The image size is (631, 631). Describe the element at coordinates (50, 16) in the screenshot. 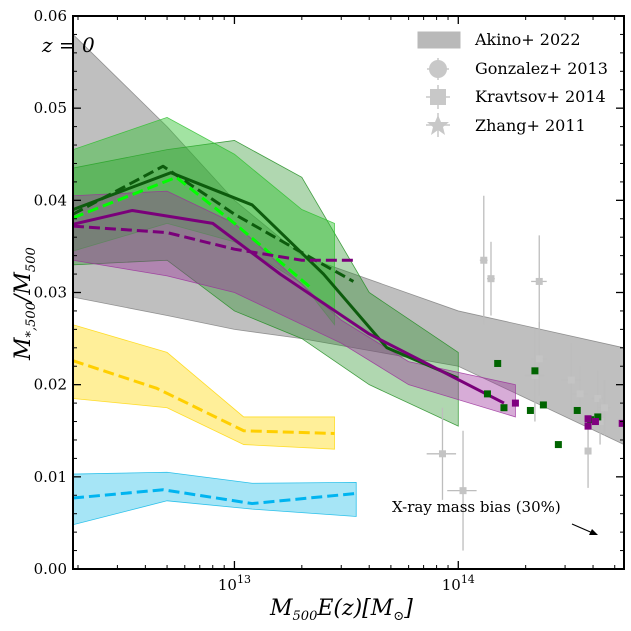

I see `y-tick-label-6: 0.06` at that location.